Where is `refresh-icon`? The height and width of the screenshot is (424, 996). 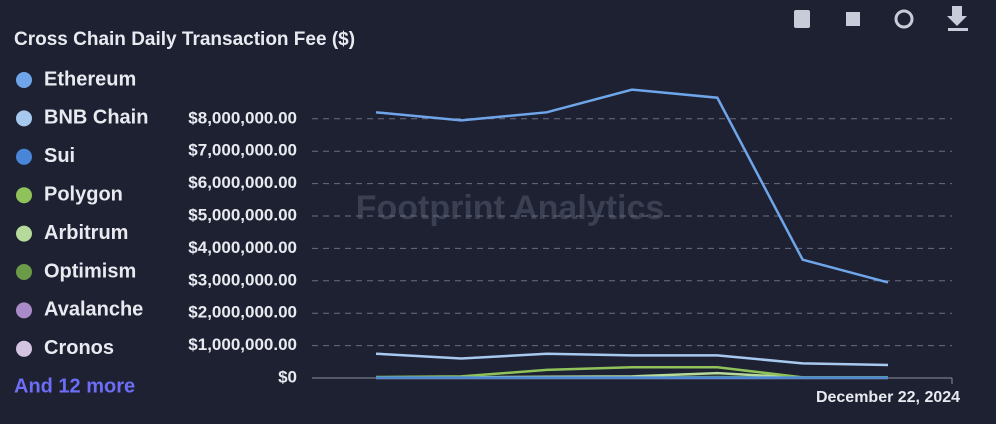
refresh-icon is located at coordinates (904, 19).